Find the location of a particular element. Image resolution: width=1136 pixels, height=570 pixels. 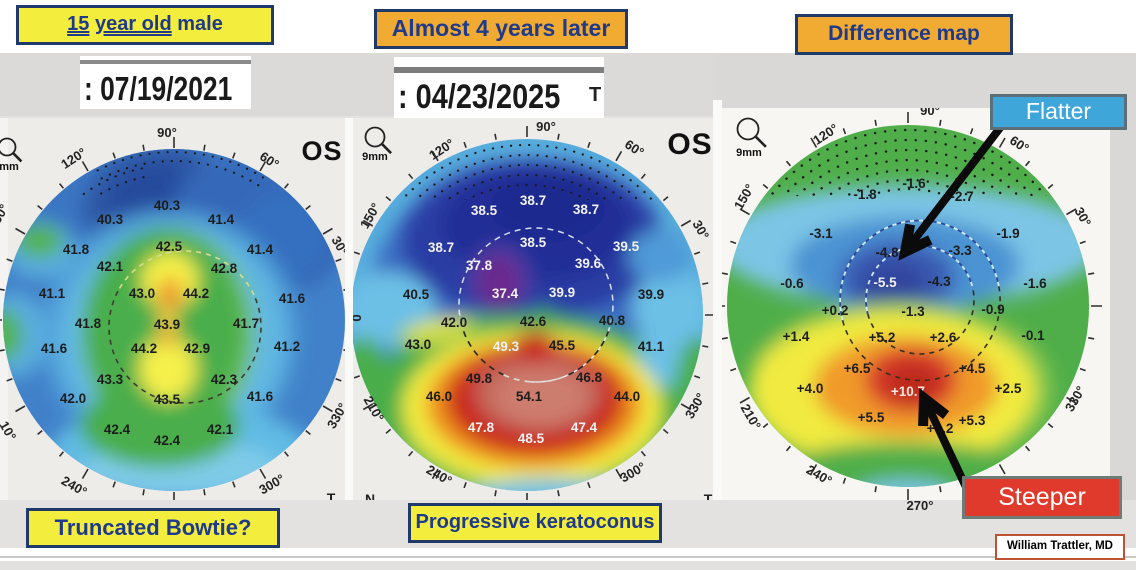

svg-text: 270° is located at coordinates (920, 505).